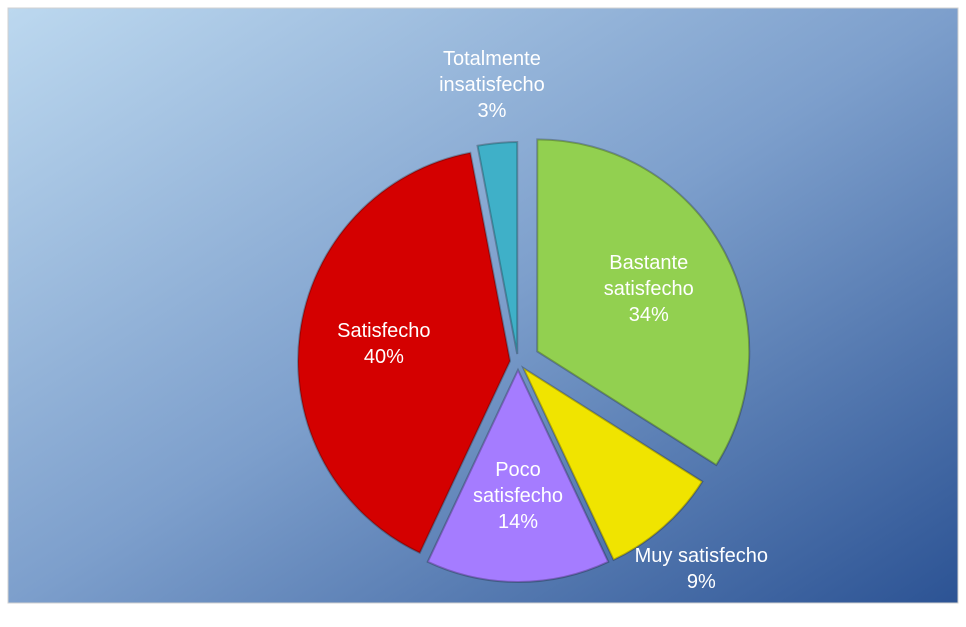 The height and width of the screenshot is (627, 966). I want to click on data-label: Muy satisfecho, so click(701, 556).